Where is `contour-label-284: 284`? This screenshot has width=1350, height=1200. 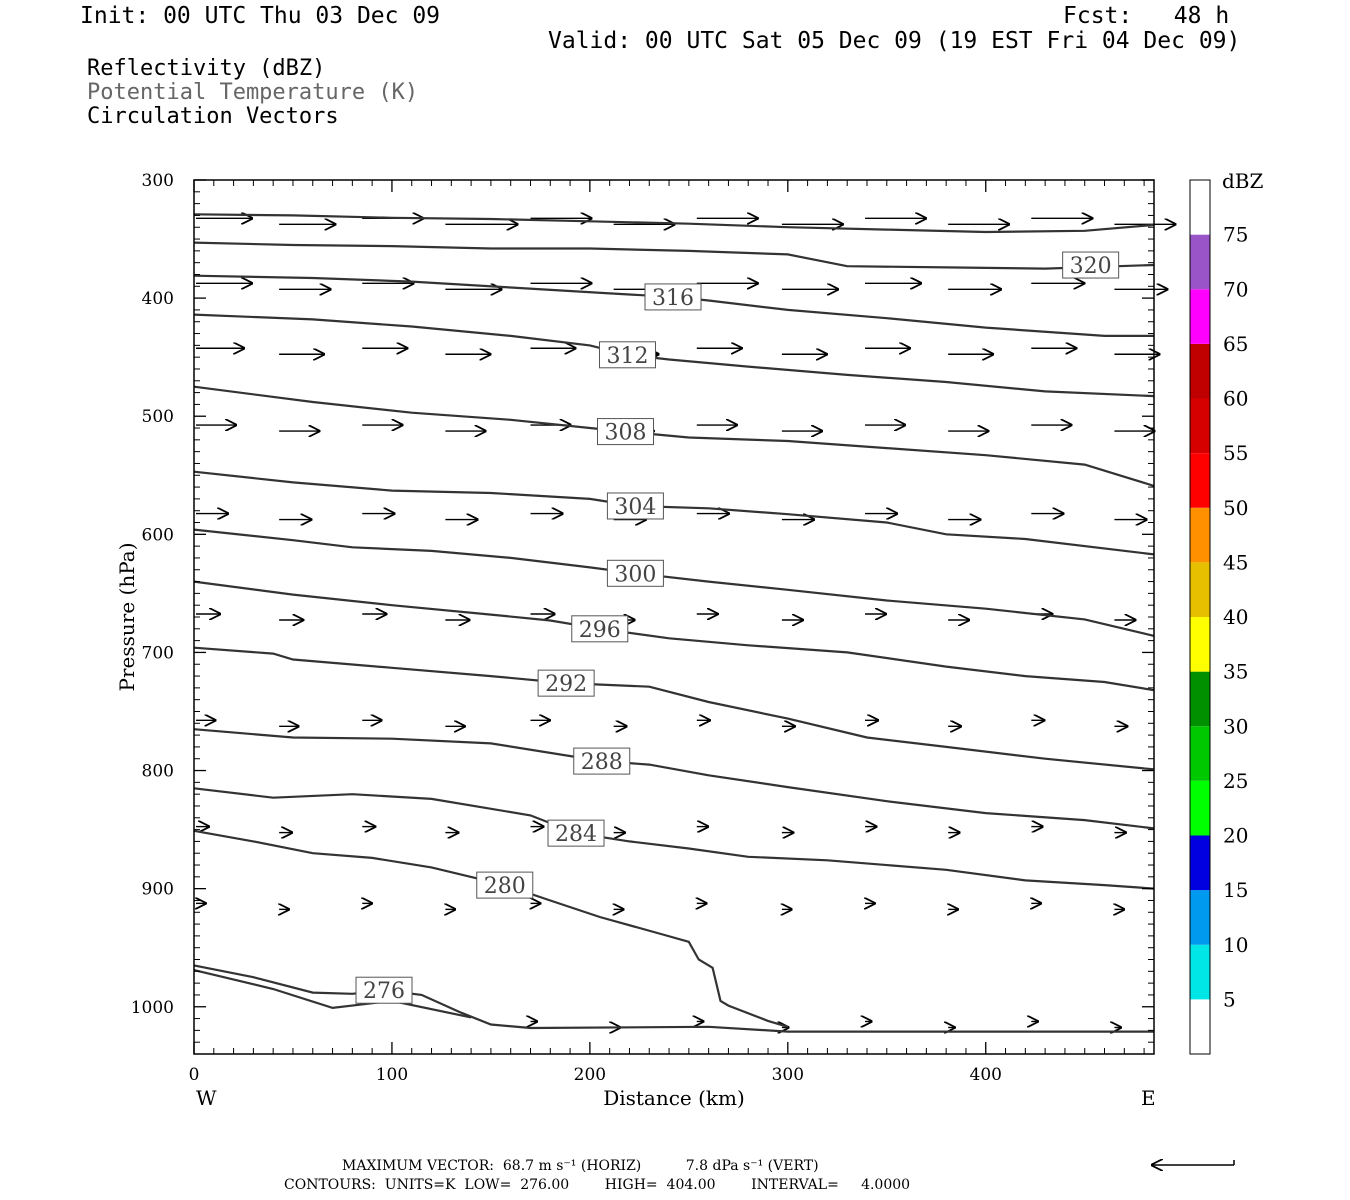 contour-label-284: 284 is located at coordinates (576, 833).